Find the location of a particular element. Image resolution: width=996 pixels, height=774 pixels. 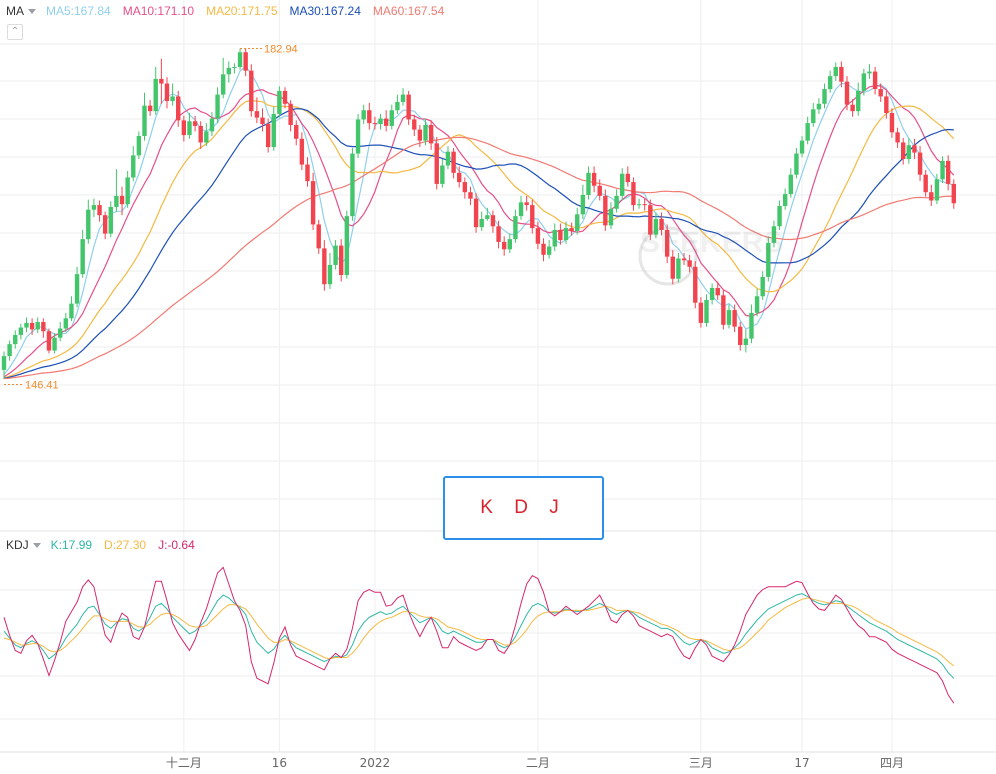

kdj-d-line is located at coordinates (479, 632).